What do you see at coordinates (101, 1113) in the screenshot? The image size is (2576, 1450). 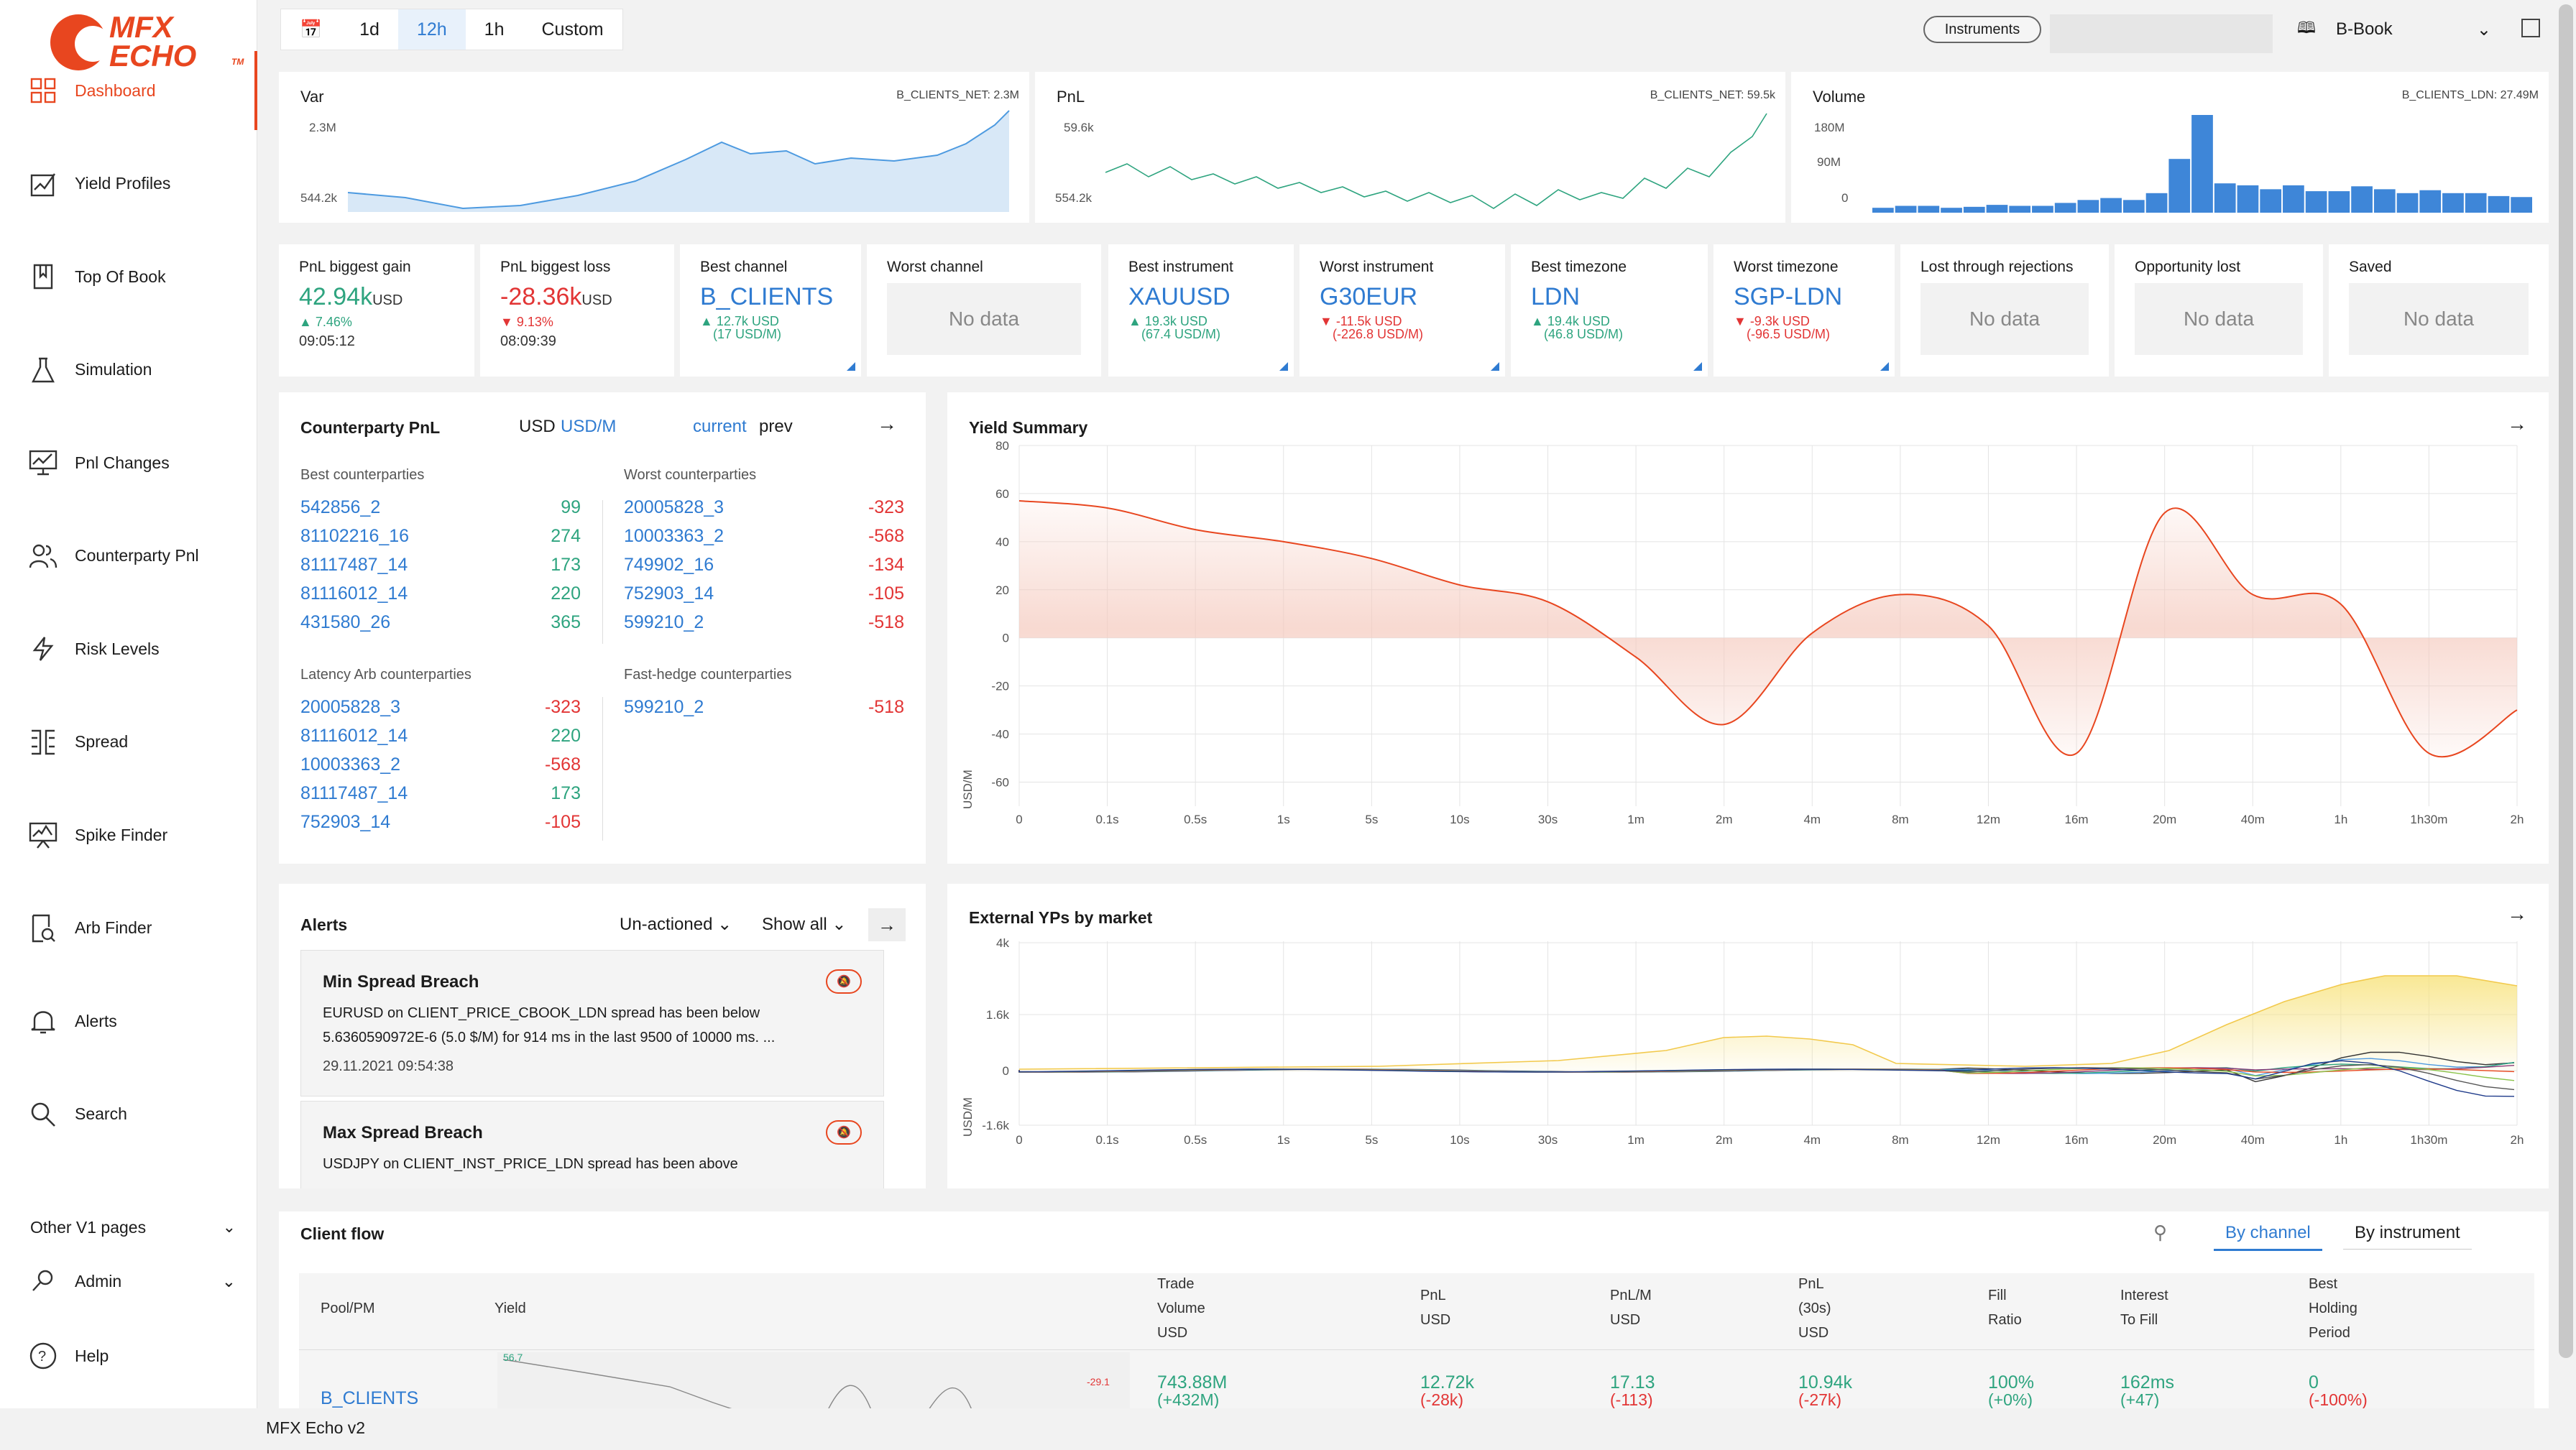 I see `sidebar-item-label: Search` at bounding box center [101, 1113].